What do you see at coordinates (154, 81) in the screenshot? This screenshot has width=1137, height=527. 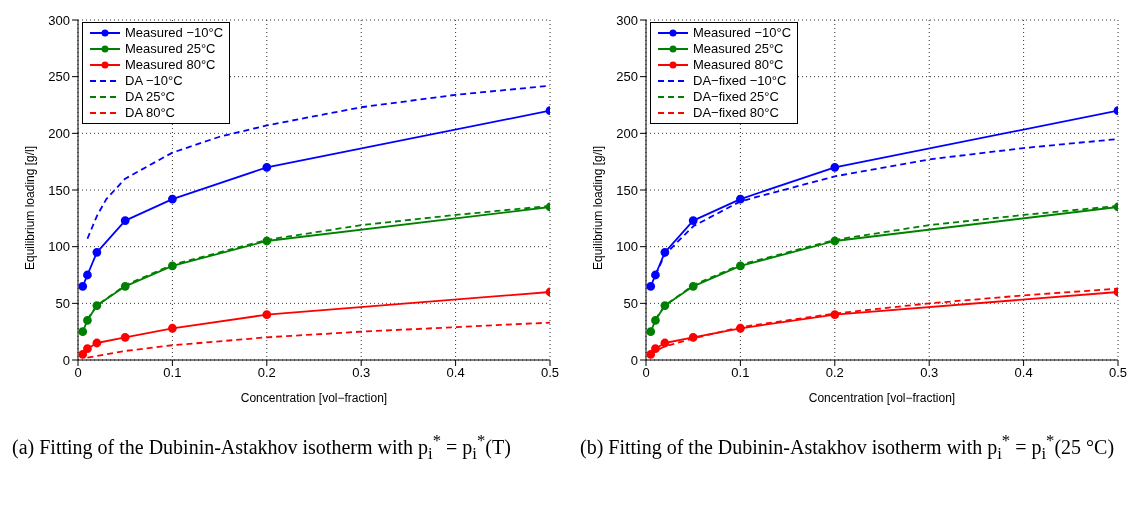 I see `legend-label: DA −10°C` at bounding box center [154, 81].